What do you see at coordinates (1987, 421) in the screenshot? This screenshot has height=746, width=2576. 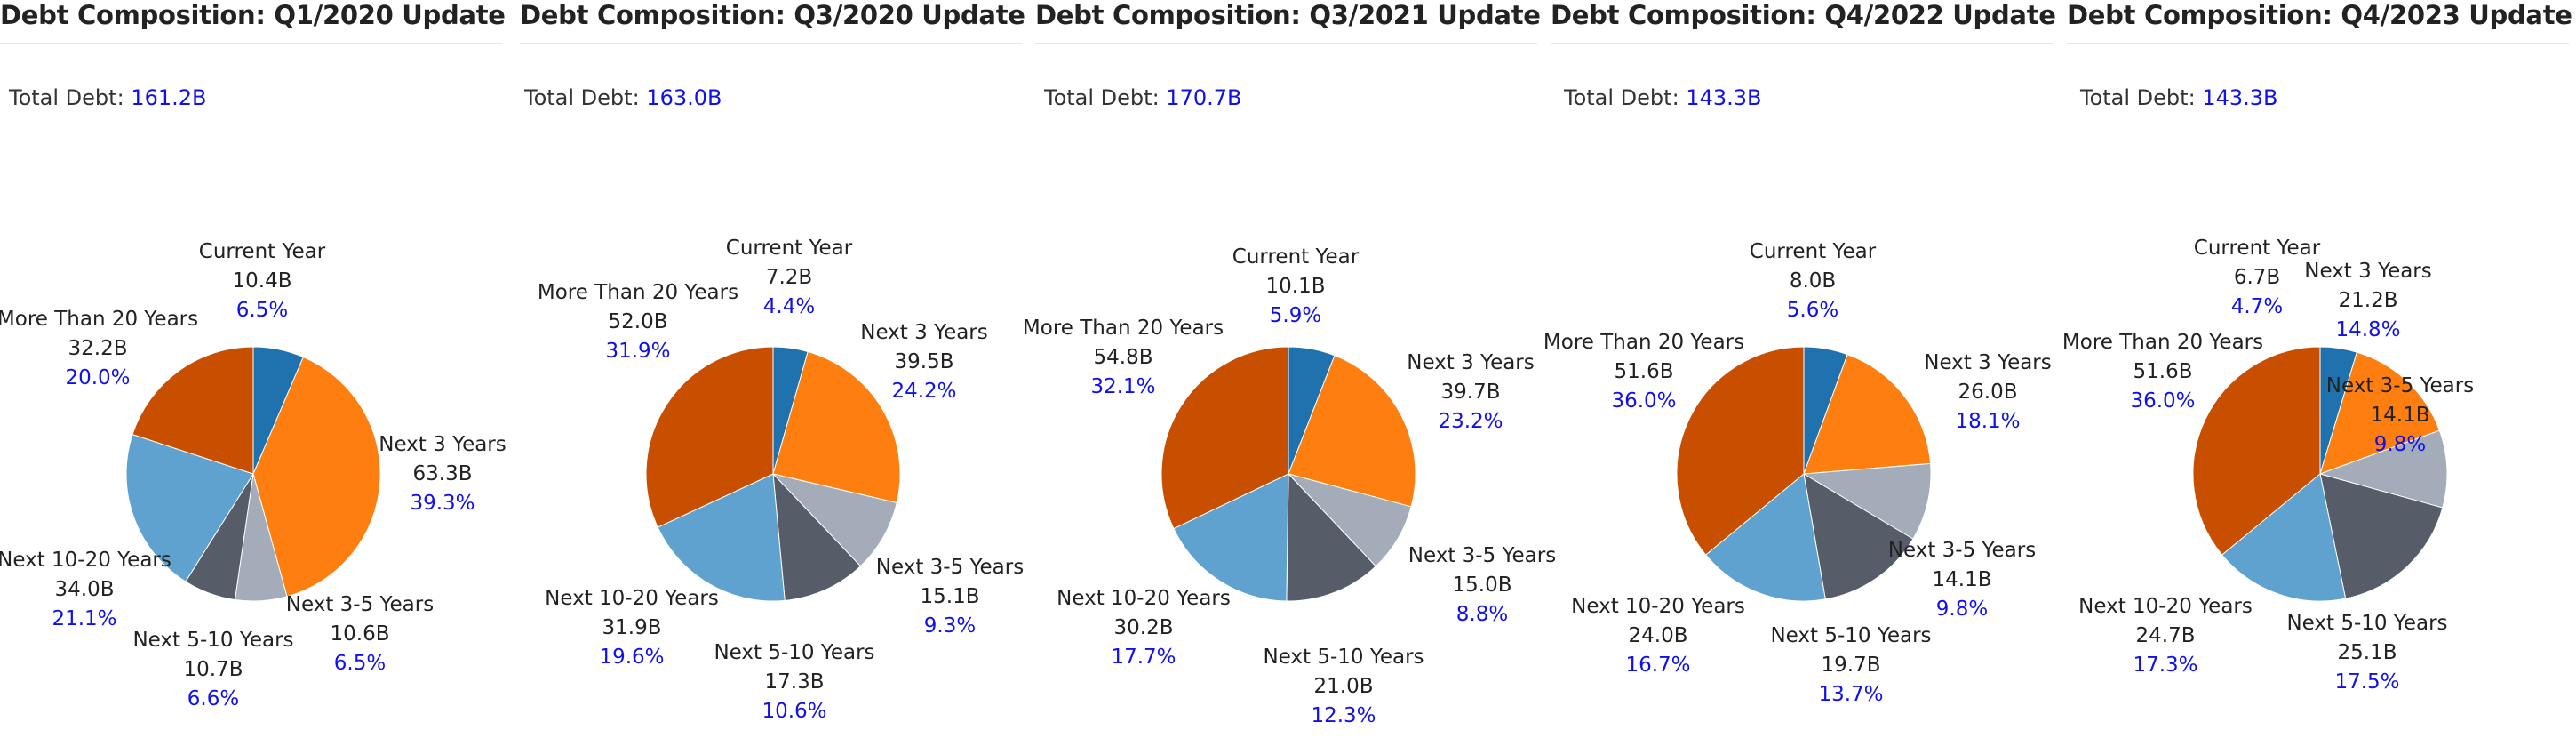 I see `slice-percent-label: 18.1%` at bounding box center [1987, 421].